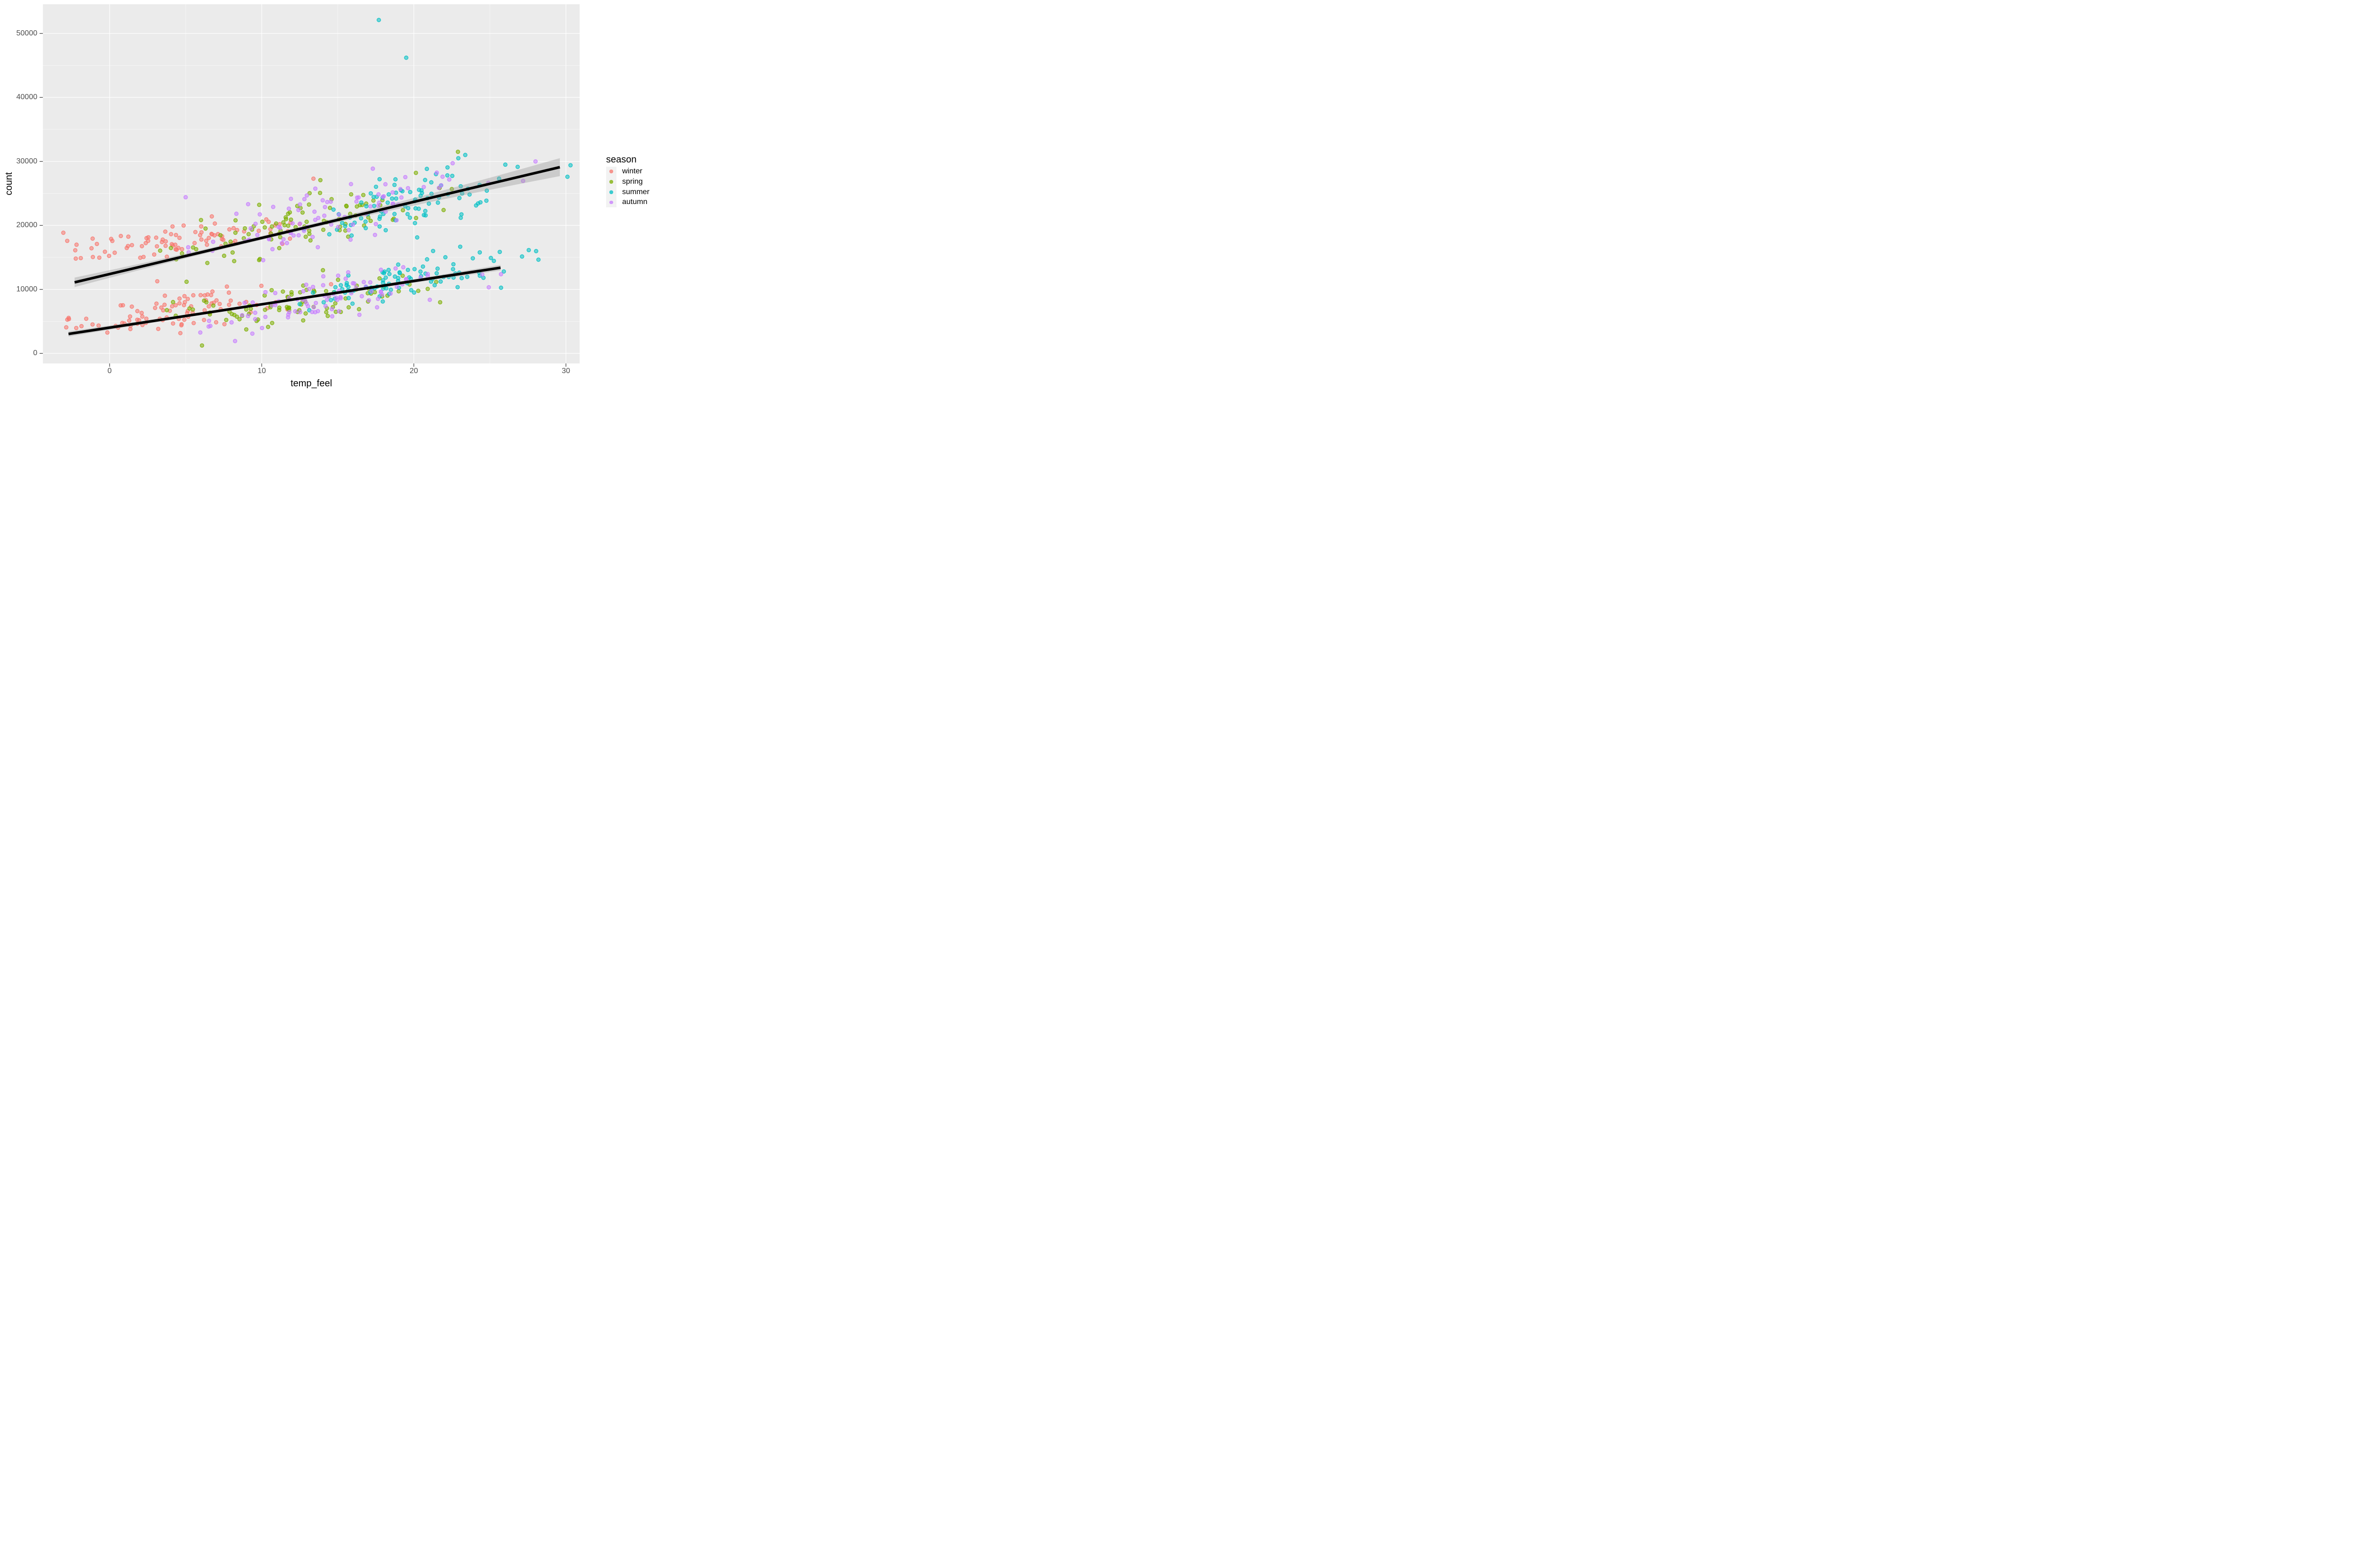  What do you see at coordinates (27, 33) in the screenshot?
I see `y-tick-label: 50000` at bounding box center [27, 33].